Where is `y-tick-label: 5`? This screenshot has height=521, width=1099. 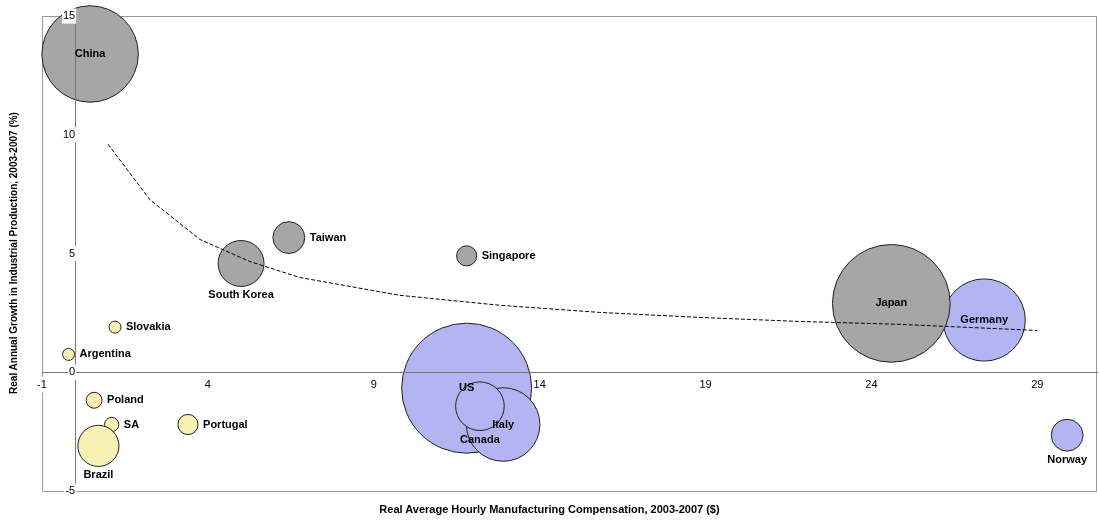
y-tick-label: 5 is located at coordinates (72, 252).